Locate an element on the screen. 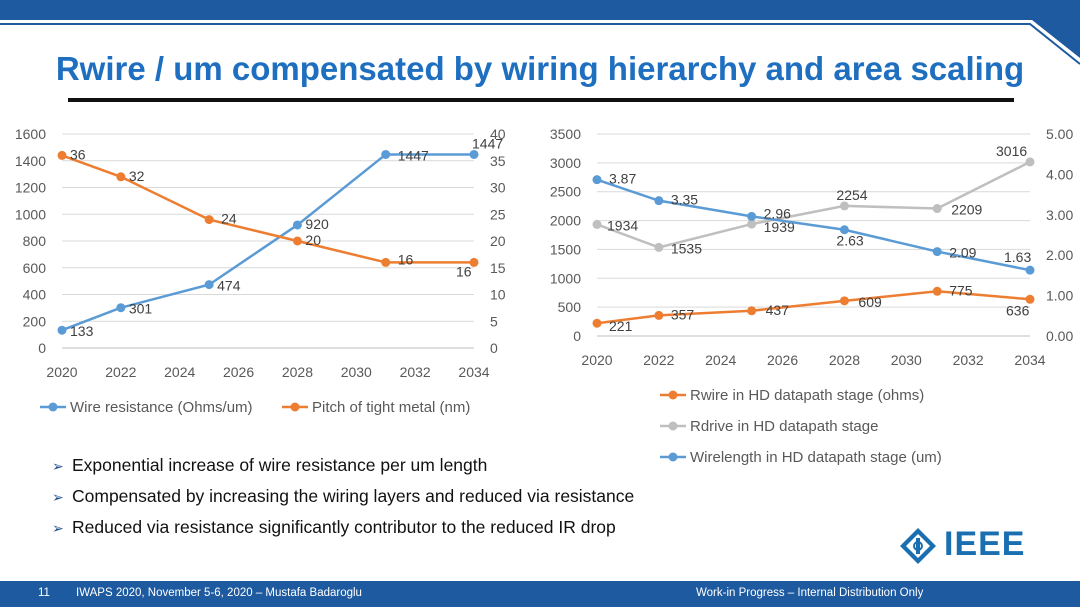 Image resolution: width=1080 pixels, height=607 pixels. data-label: 221 is located at coordinates (621, 326).